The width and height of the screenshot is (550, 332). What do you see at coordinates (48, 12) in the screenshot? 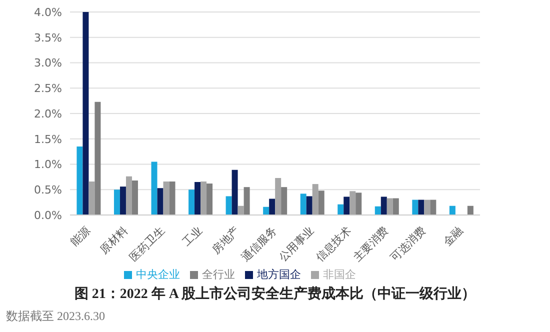
I see `y-tick-label: 4.0%` at bounding box center [48, 12].